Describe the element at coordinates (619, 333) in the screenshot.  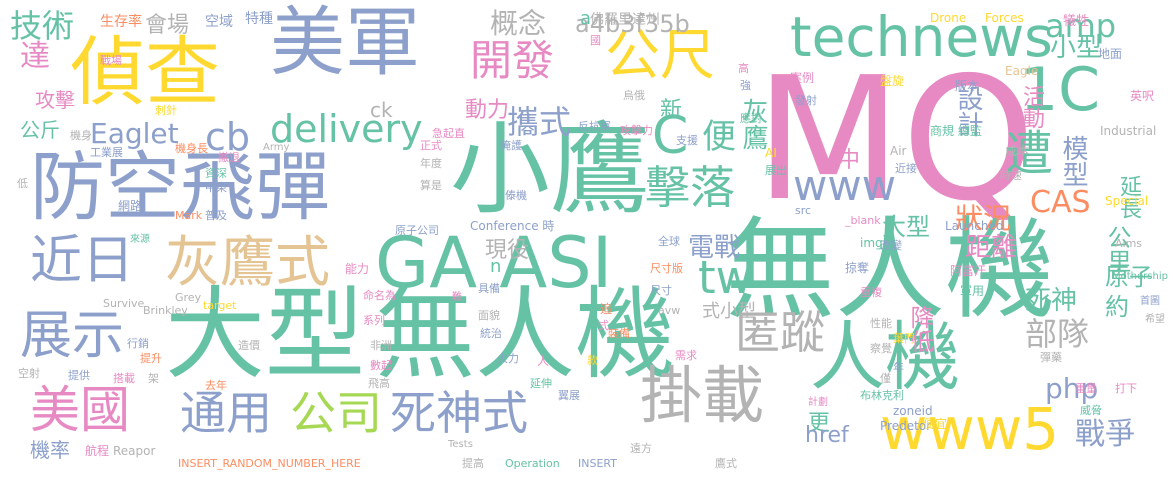
I see `word-139: 裝備` at that location.